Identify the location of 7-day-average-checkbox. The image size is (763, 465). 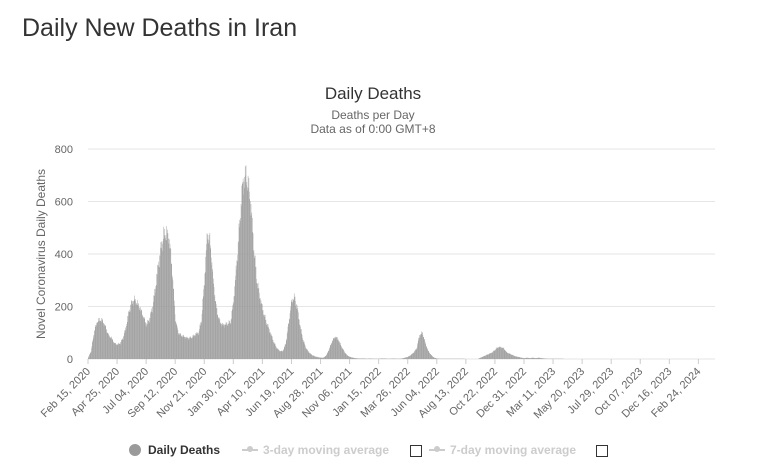
(602, 451).